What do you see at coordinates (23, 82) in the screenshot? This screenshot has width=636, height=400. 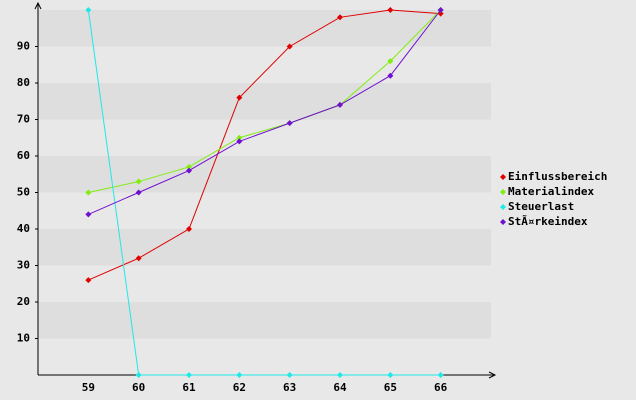 I see `y-tick-label: 80` at bounding box center [23, 82].